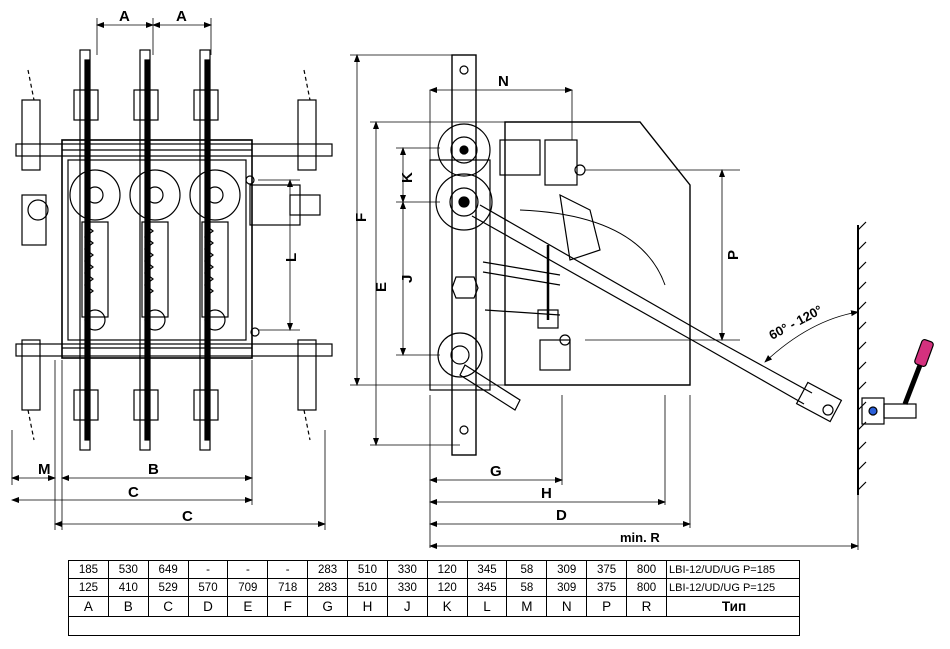 Image resolution: width=950 pixels, height=649 pixels. I want to click on table-cell: 530, so click(128, 569).